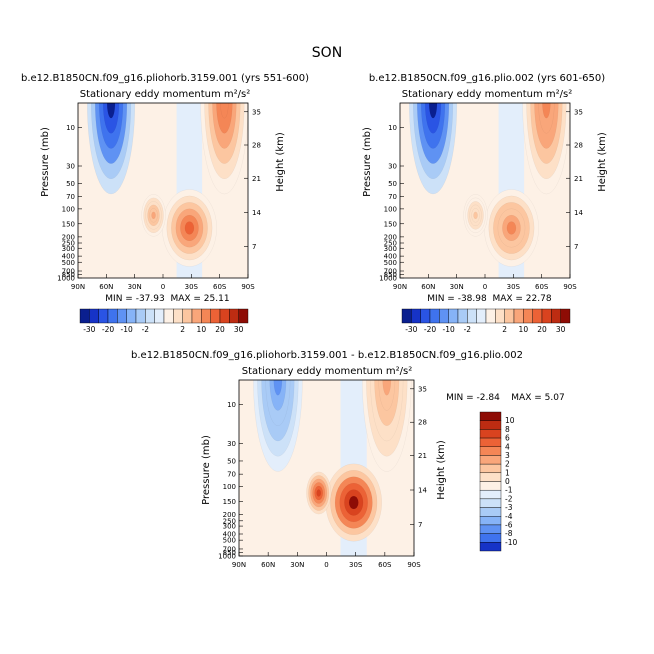  What do you see at coordinates (192, 287) in the screenshot?
I see `x-tick-label: 30S` at bounding box center [192, 287].